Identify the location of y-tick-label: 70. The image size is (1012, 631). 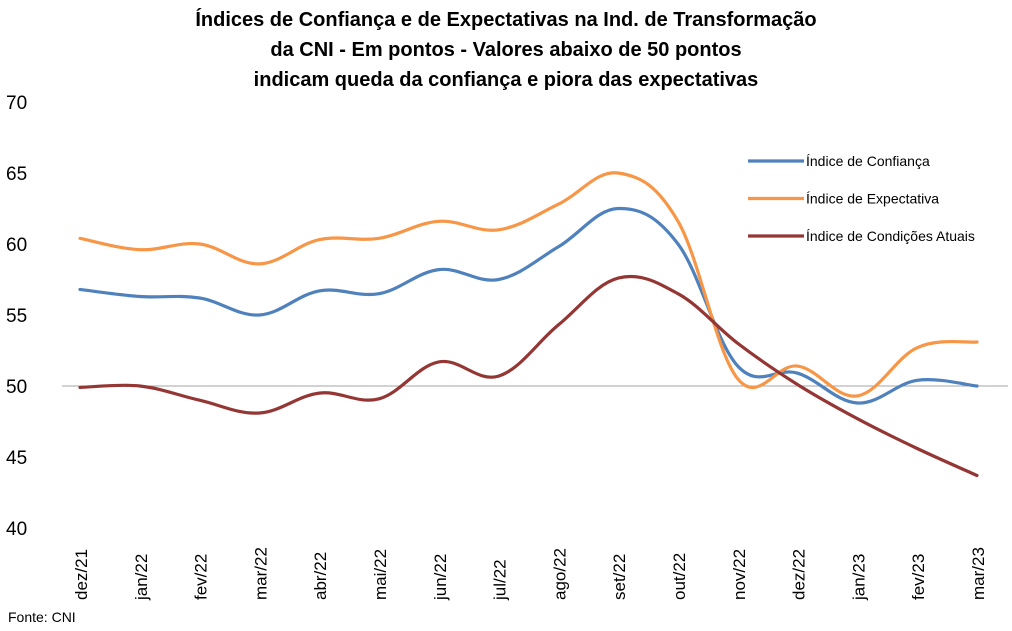
(16, 103).